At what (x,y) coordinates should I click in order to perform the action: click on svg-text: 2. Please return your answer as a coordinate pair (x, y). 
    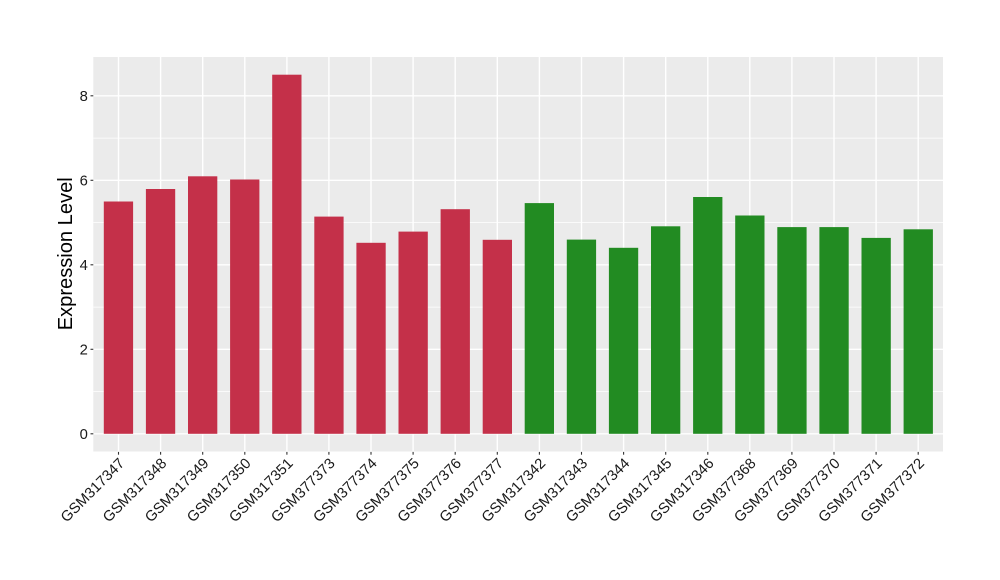
    Looking at the image, I should click on (84, 350).